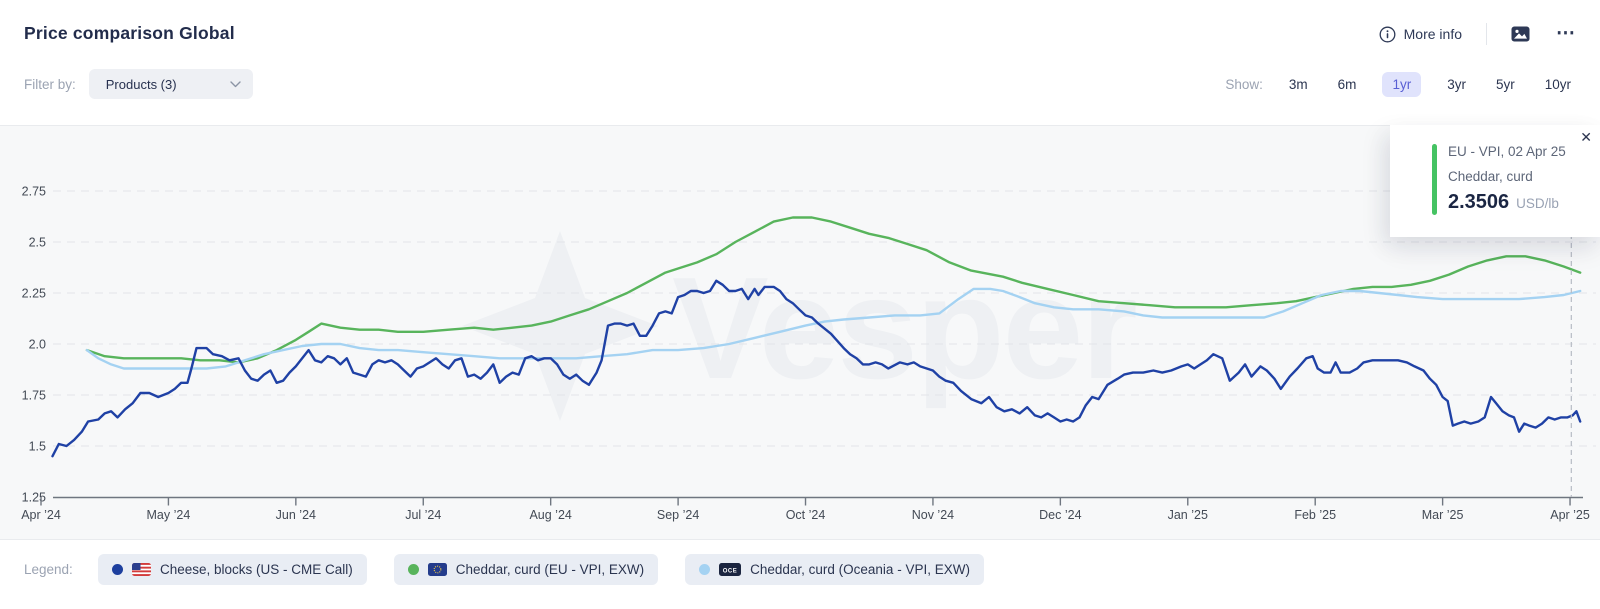 This screenshot has width=1600, height=609. I want to click on range-10yr: 10yr, so click(1557, 84).